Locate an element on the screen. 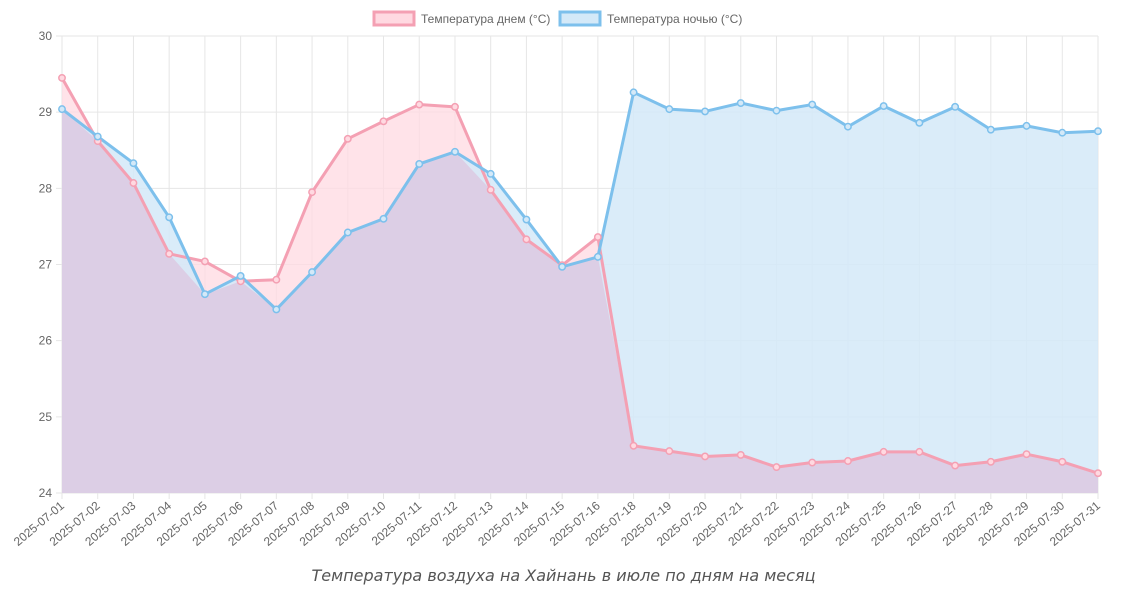  y-tick-label: 29 is located at coordinates (46, 112).